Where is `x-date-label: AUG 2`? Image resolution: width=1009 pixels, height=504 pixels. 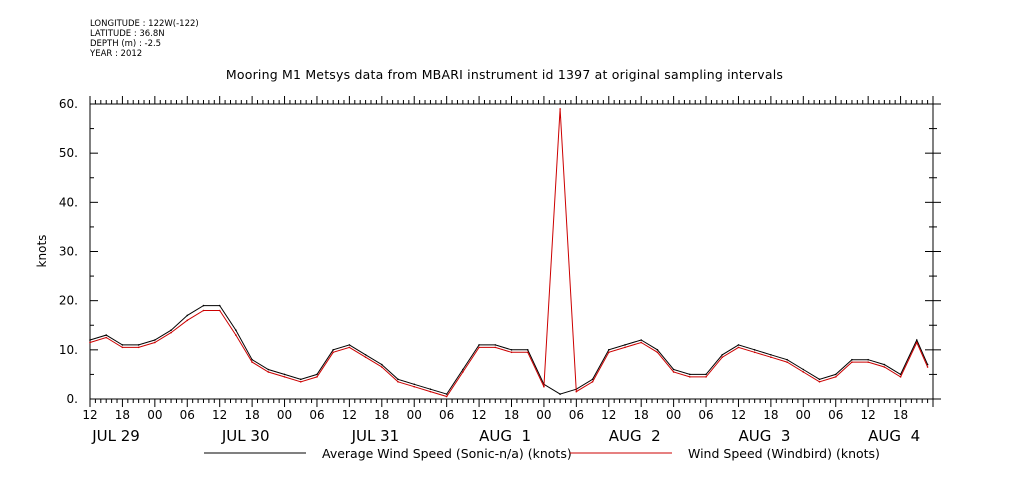 x-date-label: AUG 2 is located at coordinates (635, 436).